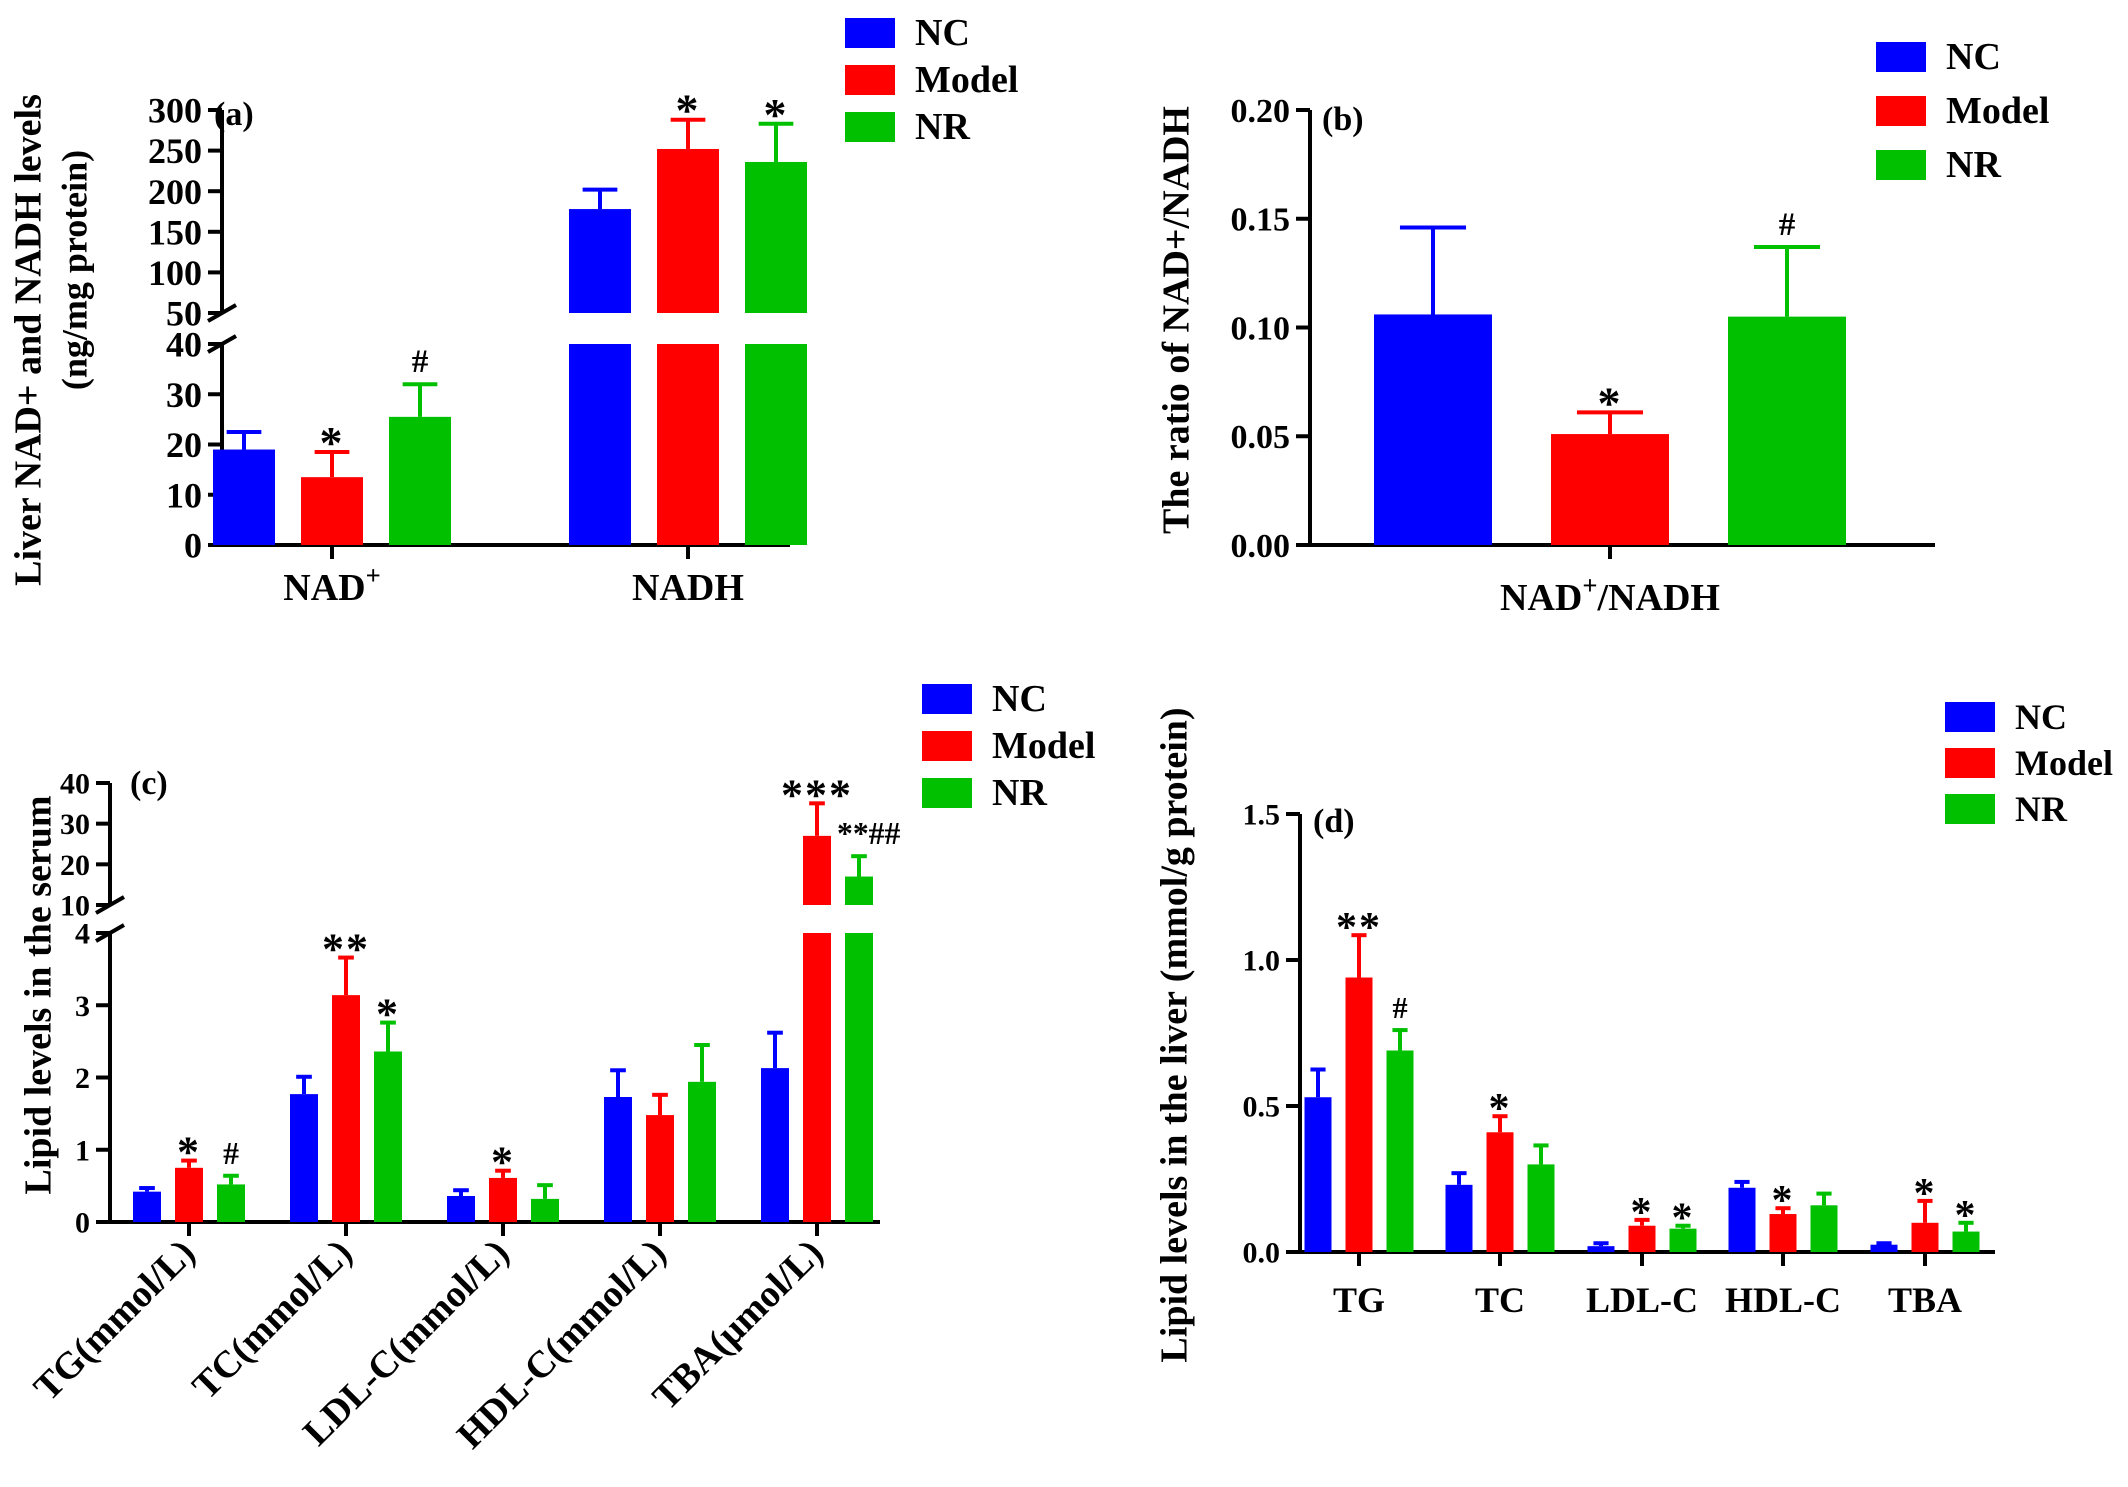 This screenshot has width=2128, height=1487. I want to click on x-tick-label-after: /NADH, so click(1658, 598).